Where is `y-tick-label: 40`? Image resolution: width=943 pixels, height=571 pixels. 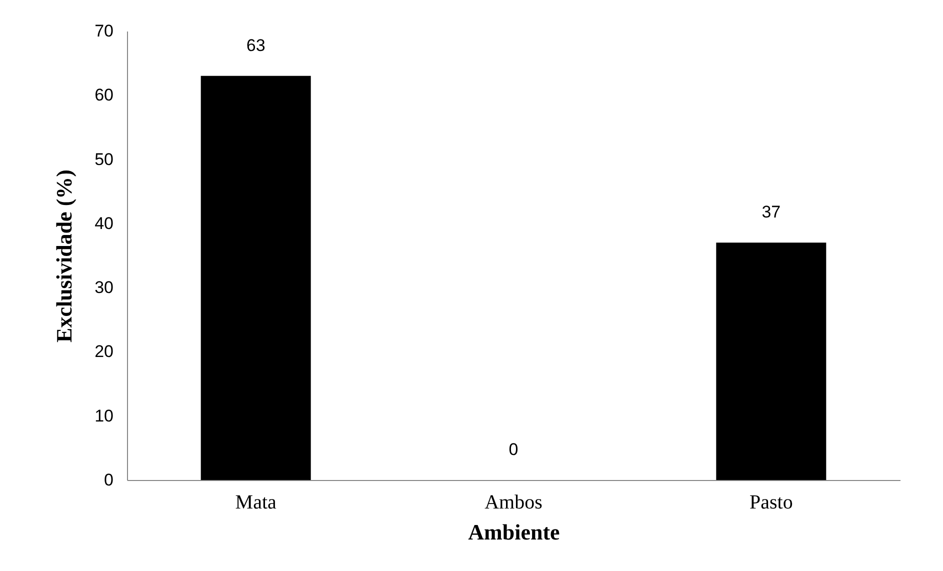
y-tick-label: 40 is located at coordinates (104, 223).